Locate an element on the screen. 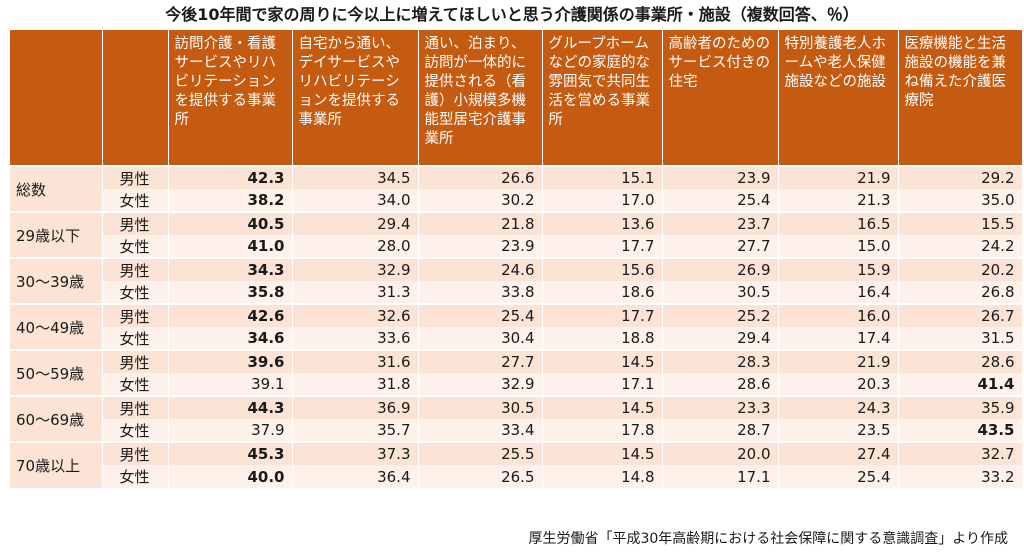 Image resolution: width=1024 pixels, height=553 pixels. value-cell: 15.0 is located at coordinates (838, 246).